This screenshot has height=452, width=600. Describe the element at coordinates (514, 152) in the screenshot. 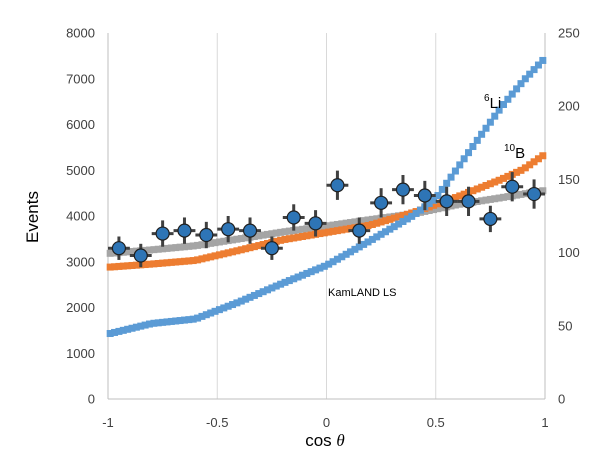

I see `series-label-b10: 10B` at that location.